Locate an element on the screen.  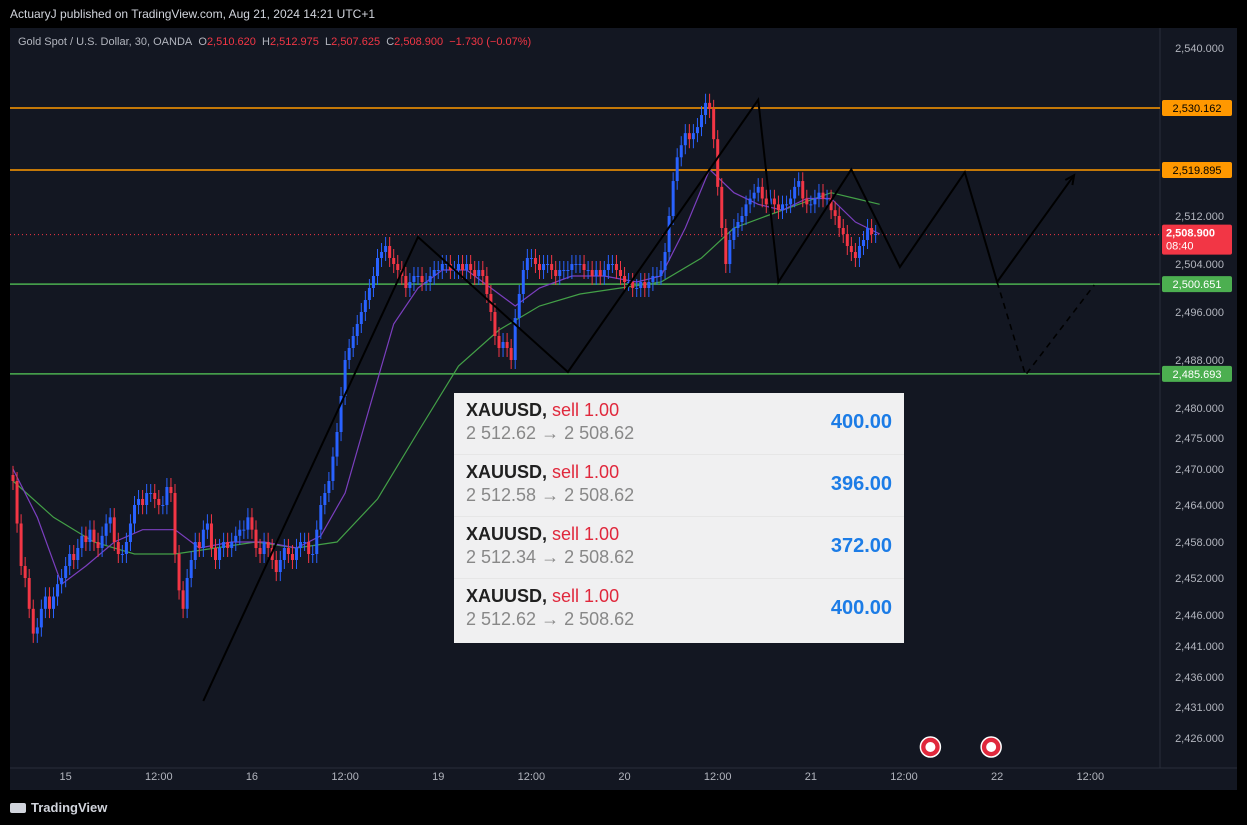
x-tick-label: 21 is located at coordinates (811, 777).